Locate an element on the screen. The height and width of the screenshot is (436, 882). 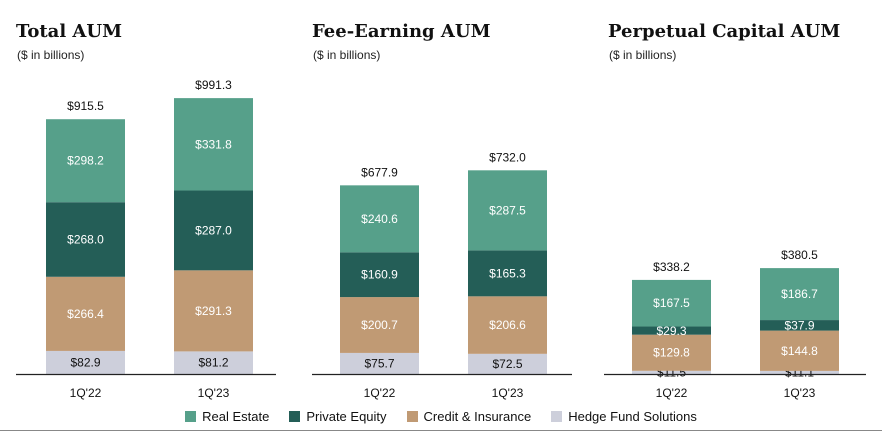
segment-label-real-estate: $298.2 is located at coordinates (85, 161).